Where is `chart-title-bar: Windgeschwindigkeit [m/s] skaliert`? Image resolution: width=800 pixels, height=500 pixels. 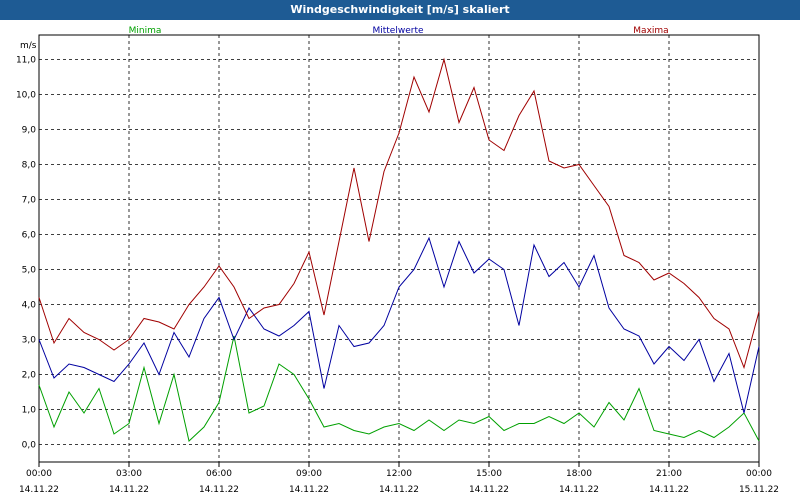
chart-title-bar: Windgeschwindigkeit [m/s] skaliert is located at coordinates (400, 10).